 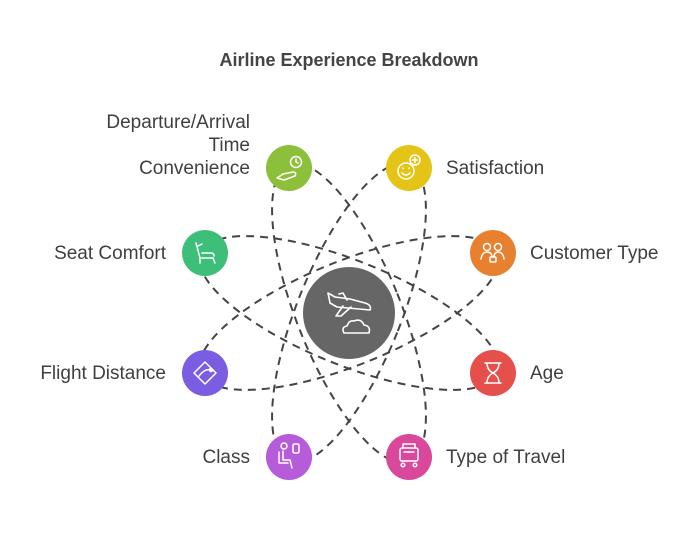 I want to click on smiley-plus-icon, so click(x=409, y=167).